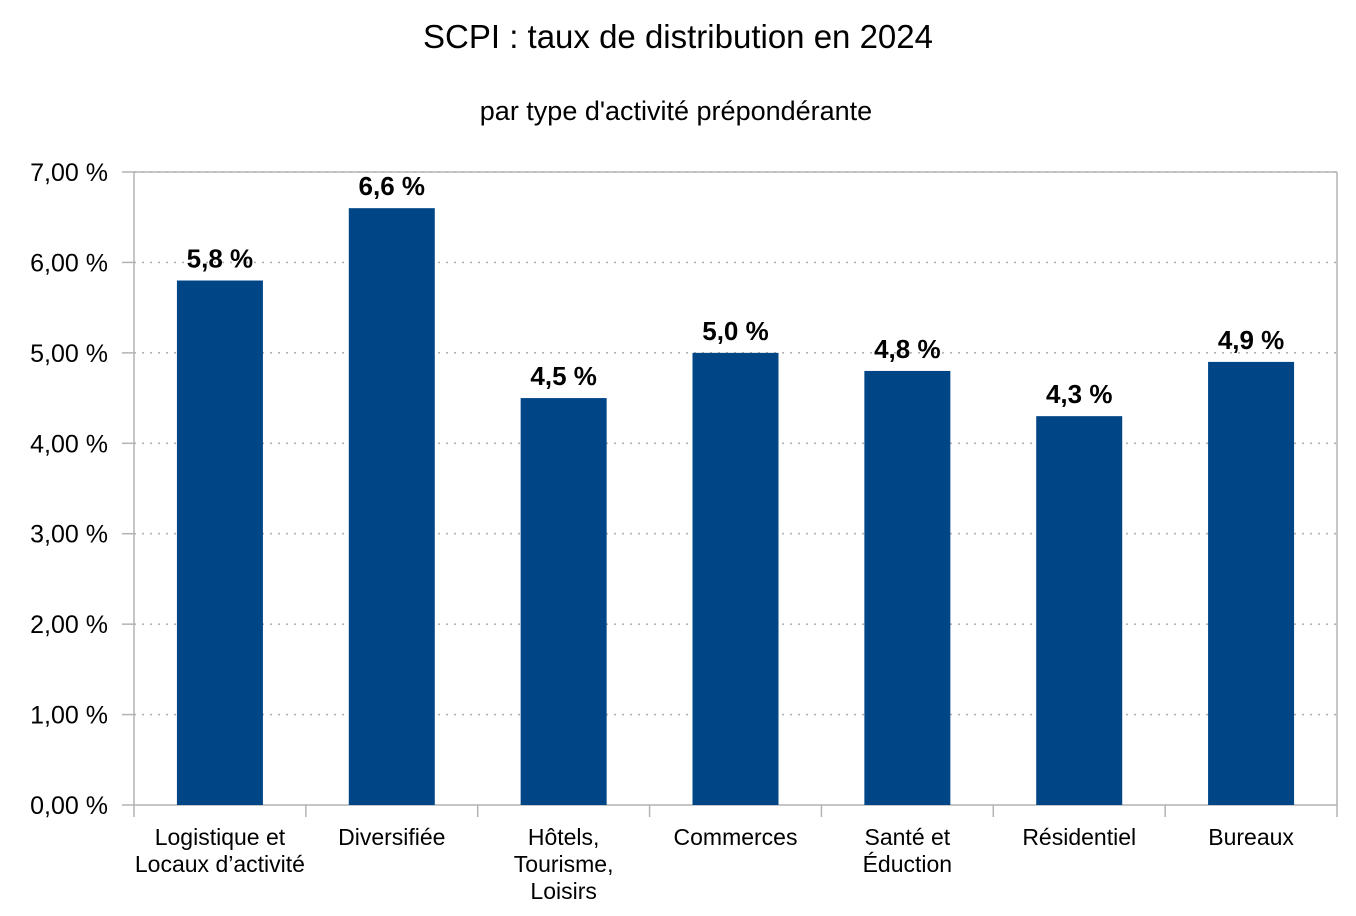 This screenshot has height=916, width=1356. I want to click on x-tick-label-line: Santé et, so click(908, 837).